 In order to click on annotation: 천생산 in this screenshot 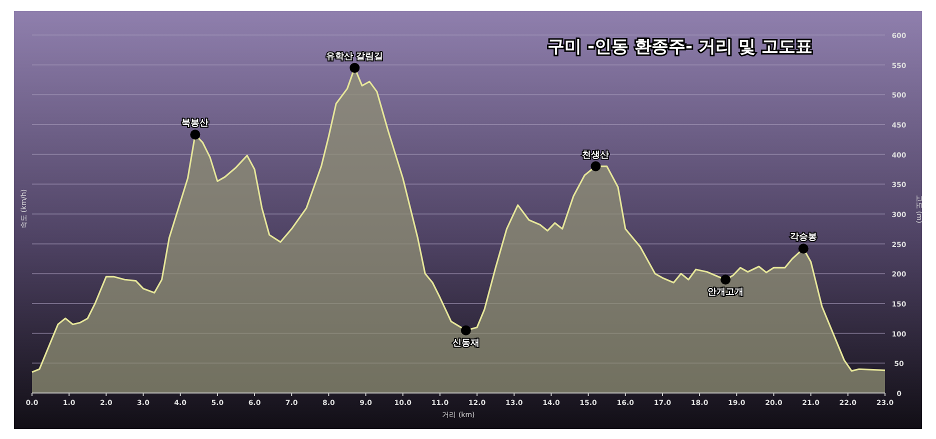, I will do `click(596, 155)`.